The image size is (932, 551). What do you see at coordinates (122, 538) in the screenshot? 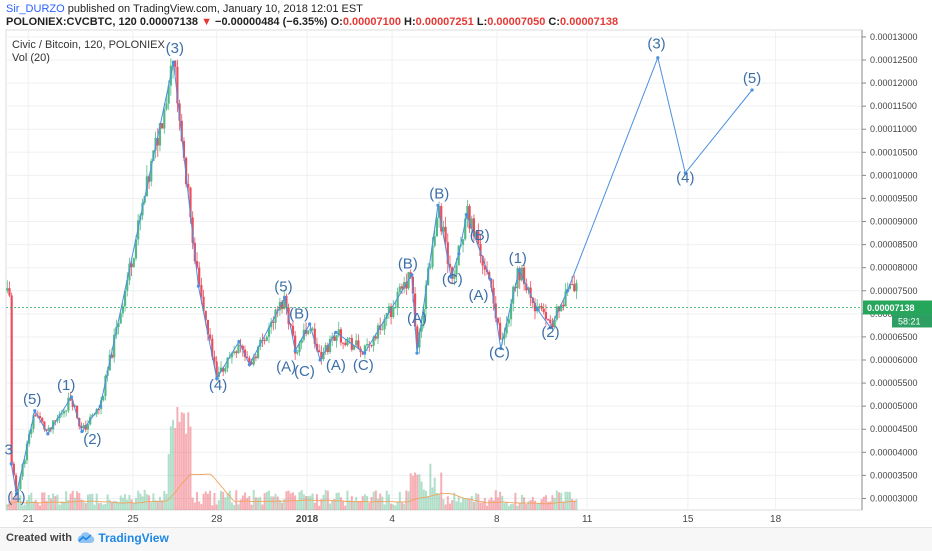
I see `tradingview-logo: TradingView` at bounding box center [122, 538].